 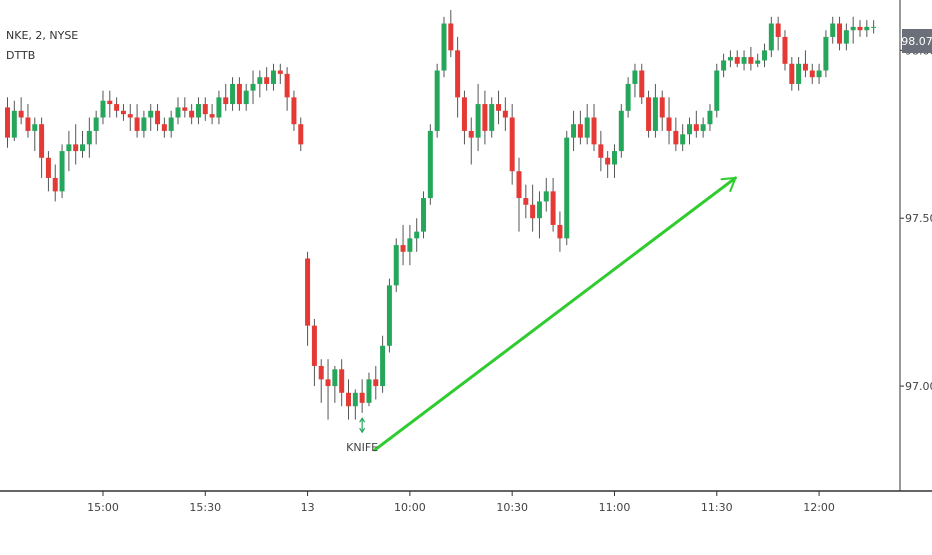 What do you see at coordinates (717, 507) in the screenshot?
I see `x-tick-label: 11:30` at bounding box center [717, 507].